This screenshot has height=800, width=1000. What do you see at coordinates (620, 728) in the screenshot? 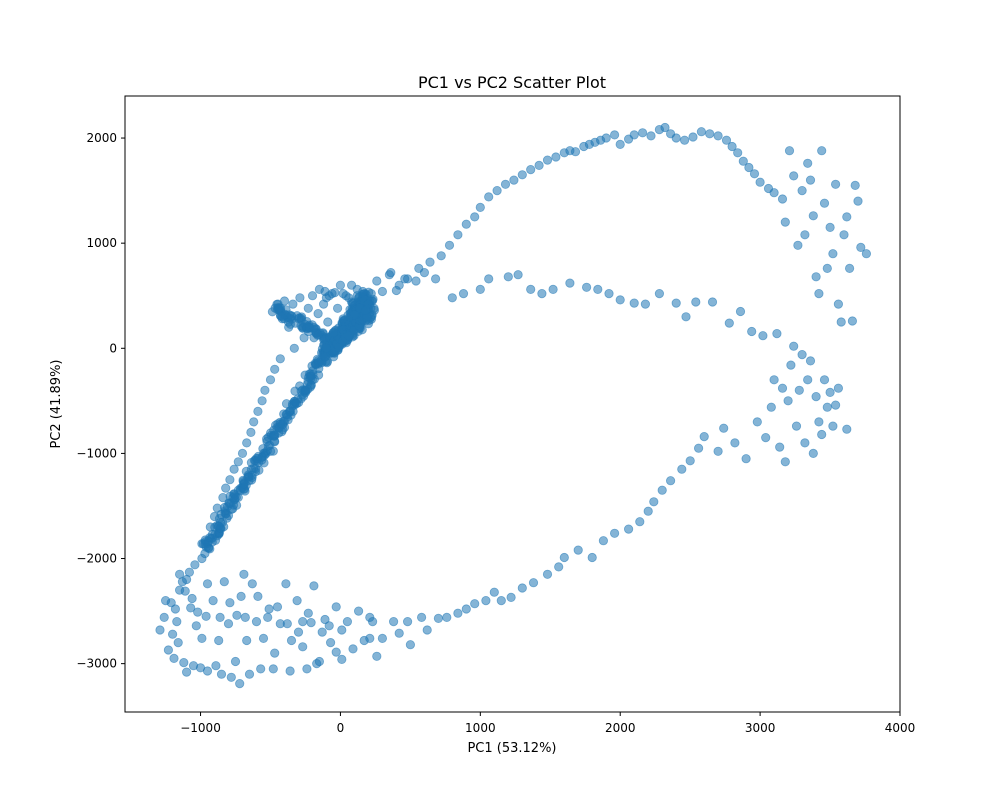
I see `x-tick-label: 2000` at bounding box center [620, 728].